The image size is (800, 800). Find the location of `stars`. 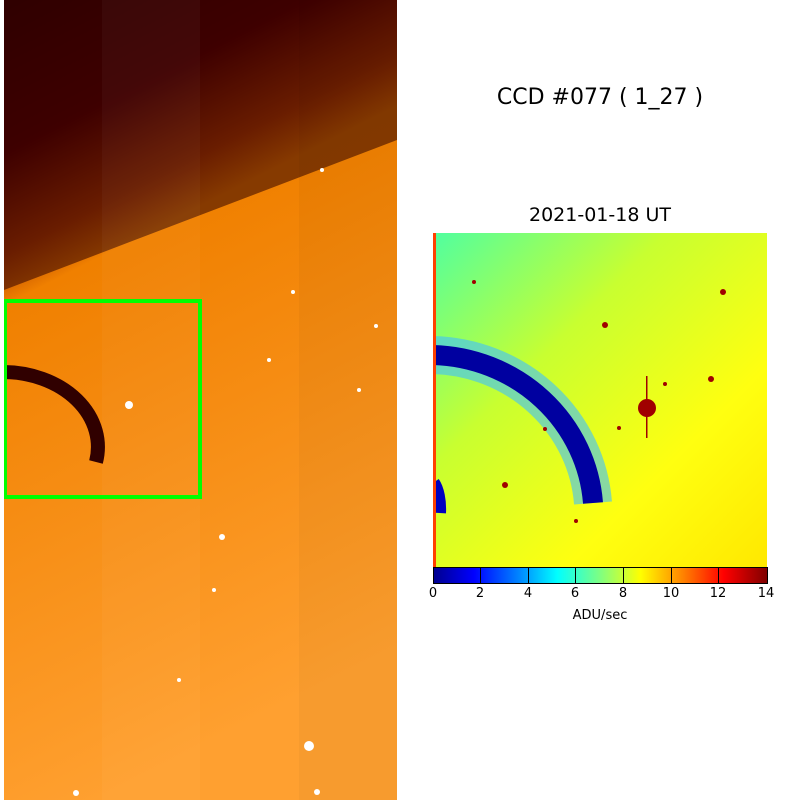

stars is located at coordinates (599, 401).